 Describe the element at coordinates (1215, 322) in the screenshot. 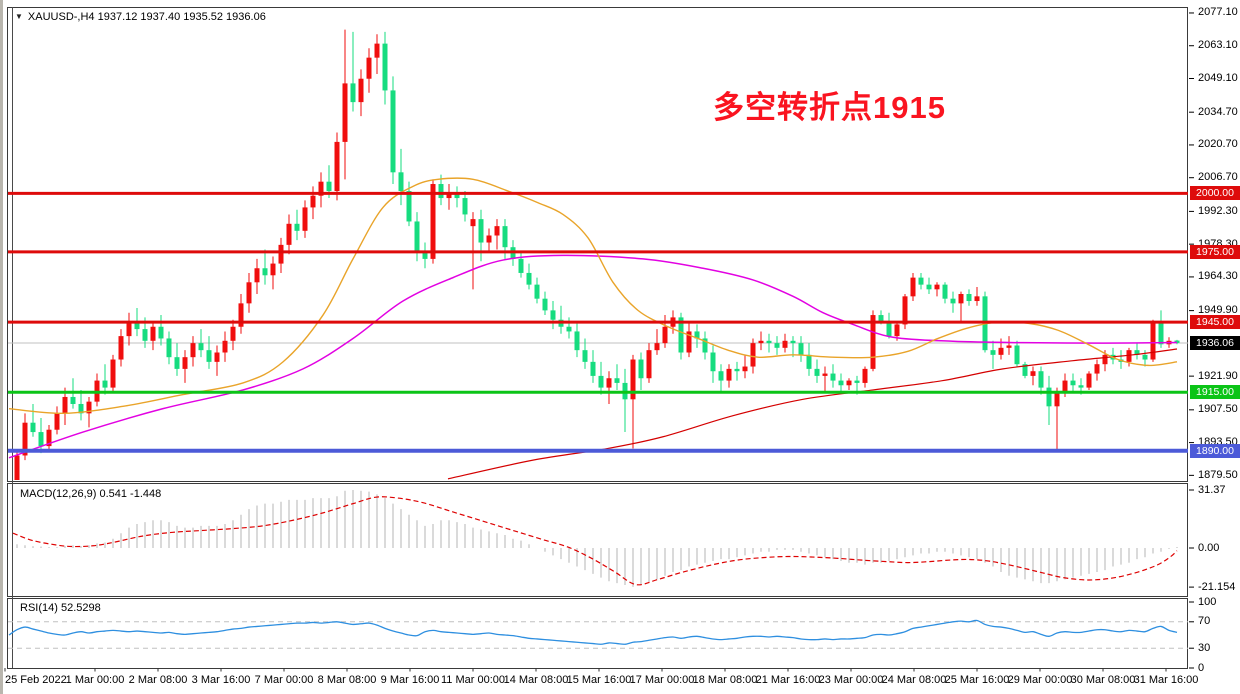

I see `price-level-badge: 1945.00` at that location.